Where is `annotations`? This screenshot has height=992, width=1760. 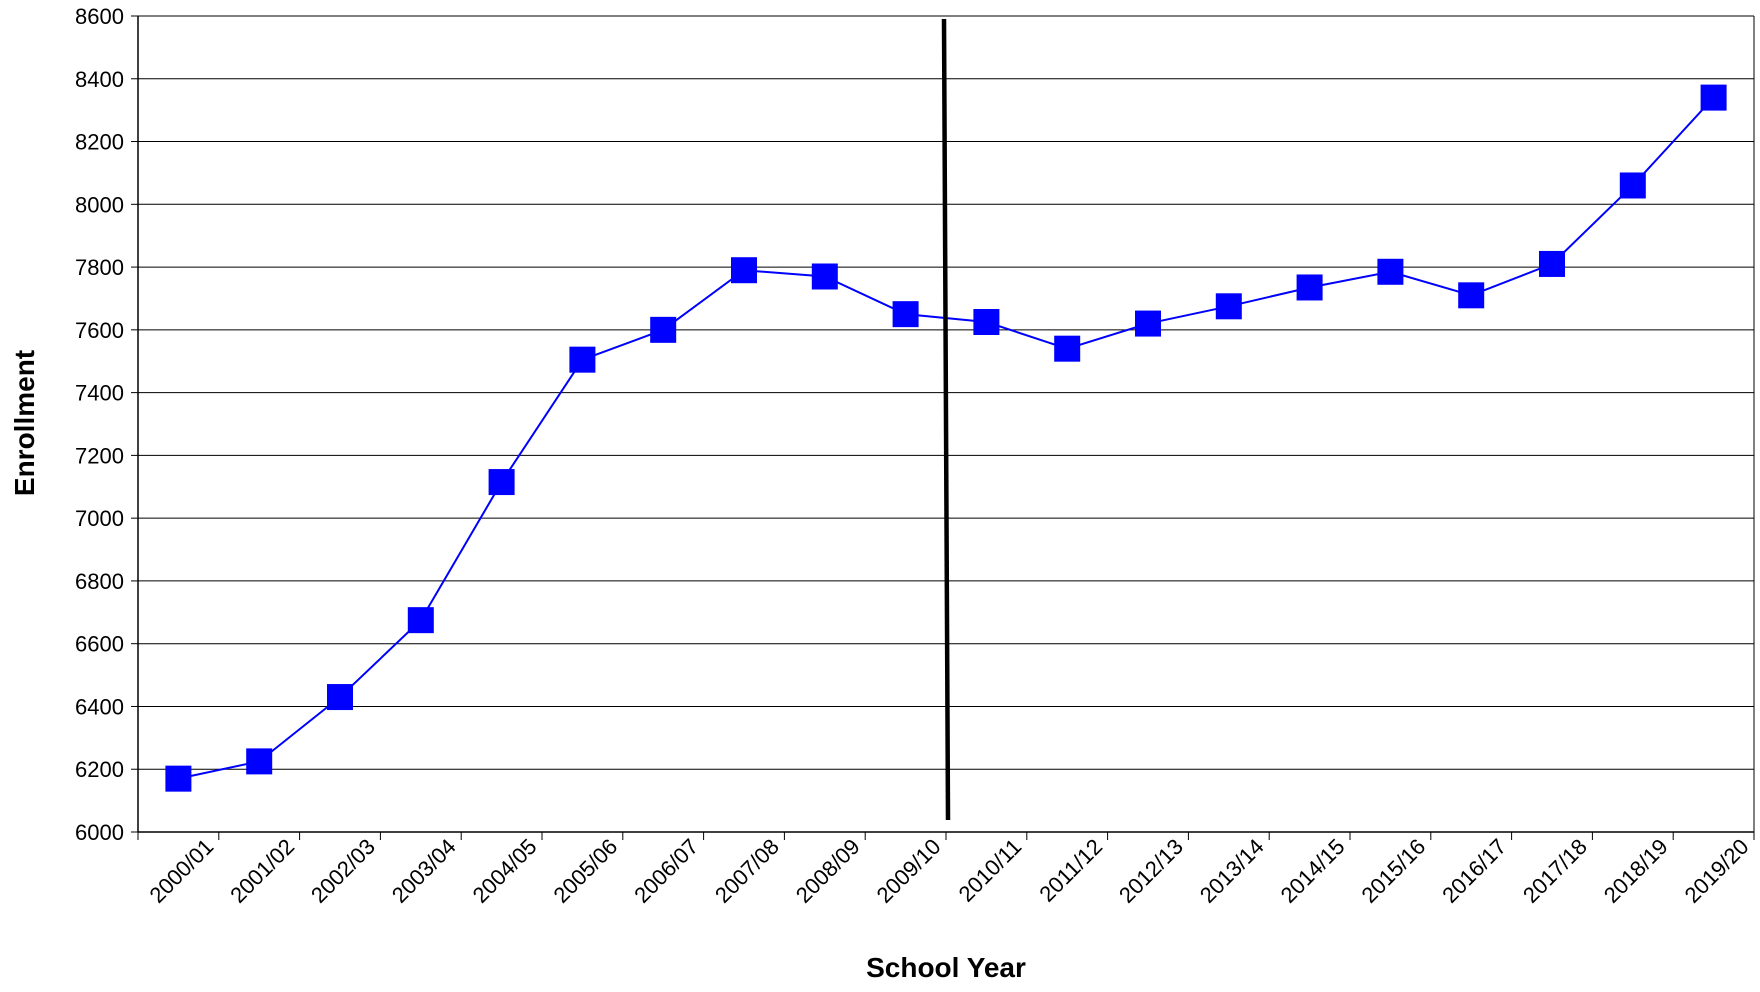 annotations is located at coordinates (946, 419).